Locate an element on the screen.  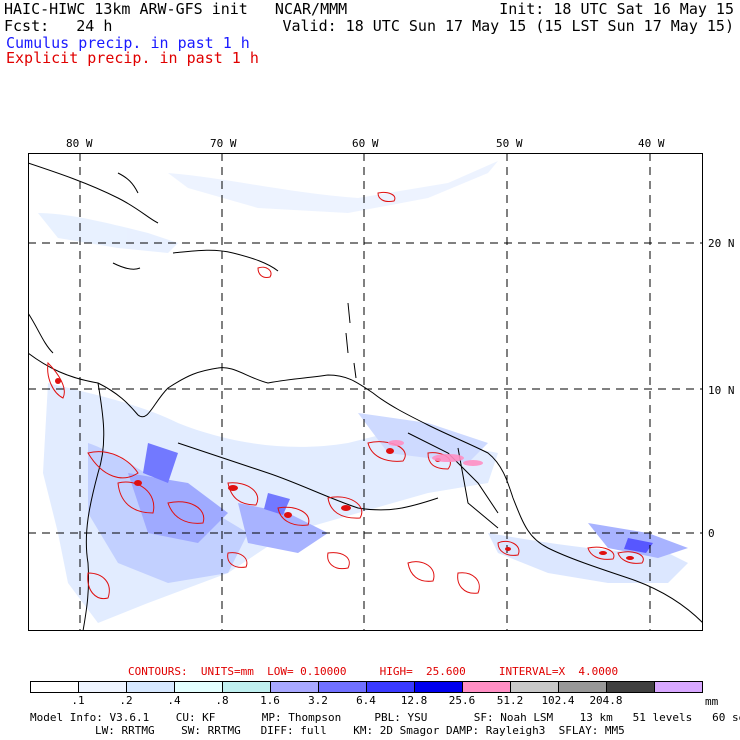
header-title: HAIC-HIWC 13km ARW-GFS init NCAR/MMM is located at coordinates (176, 9).